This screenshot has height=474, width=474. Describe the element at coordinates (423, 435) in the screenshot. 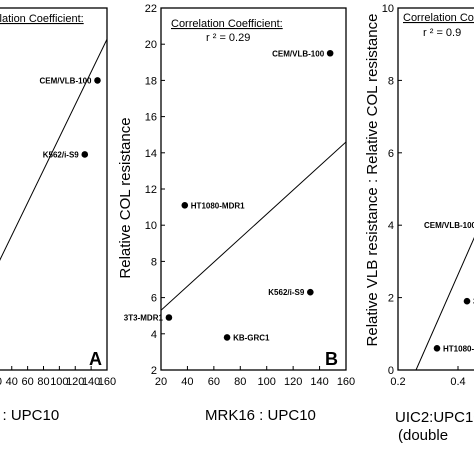

I see `panel-c-x-axis-title-line2: (double` at that location.